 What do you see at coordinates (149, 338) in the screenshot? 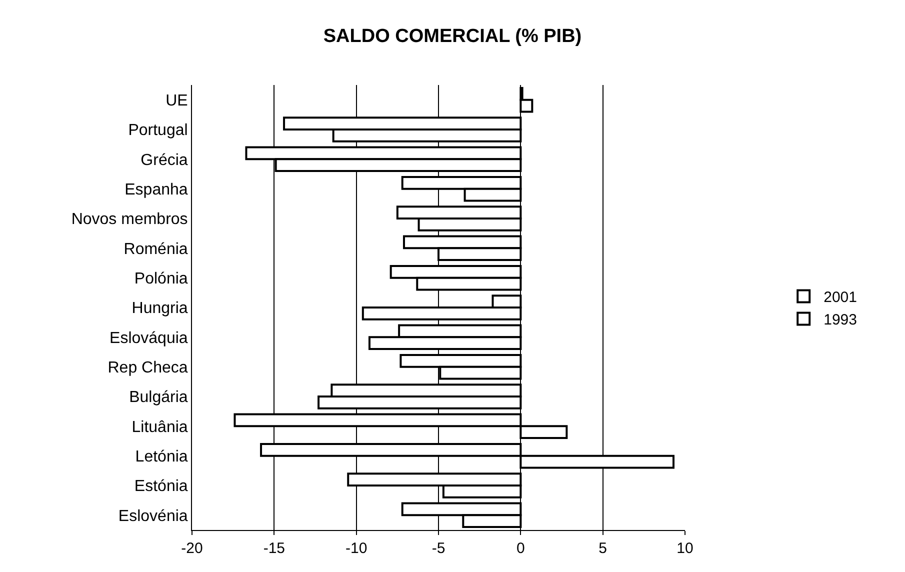
I see `y-tick-label: Eslováquia` at bounding box center [149, 338].